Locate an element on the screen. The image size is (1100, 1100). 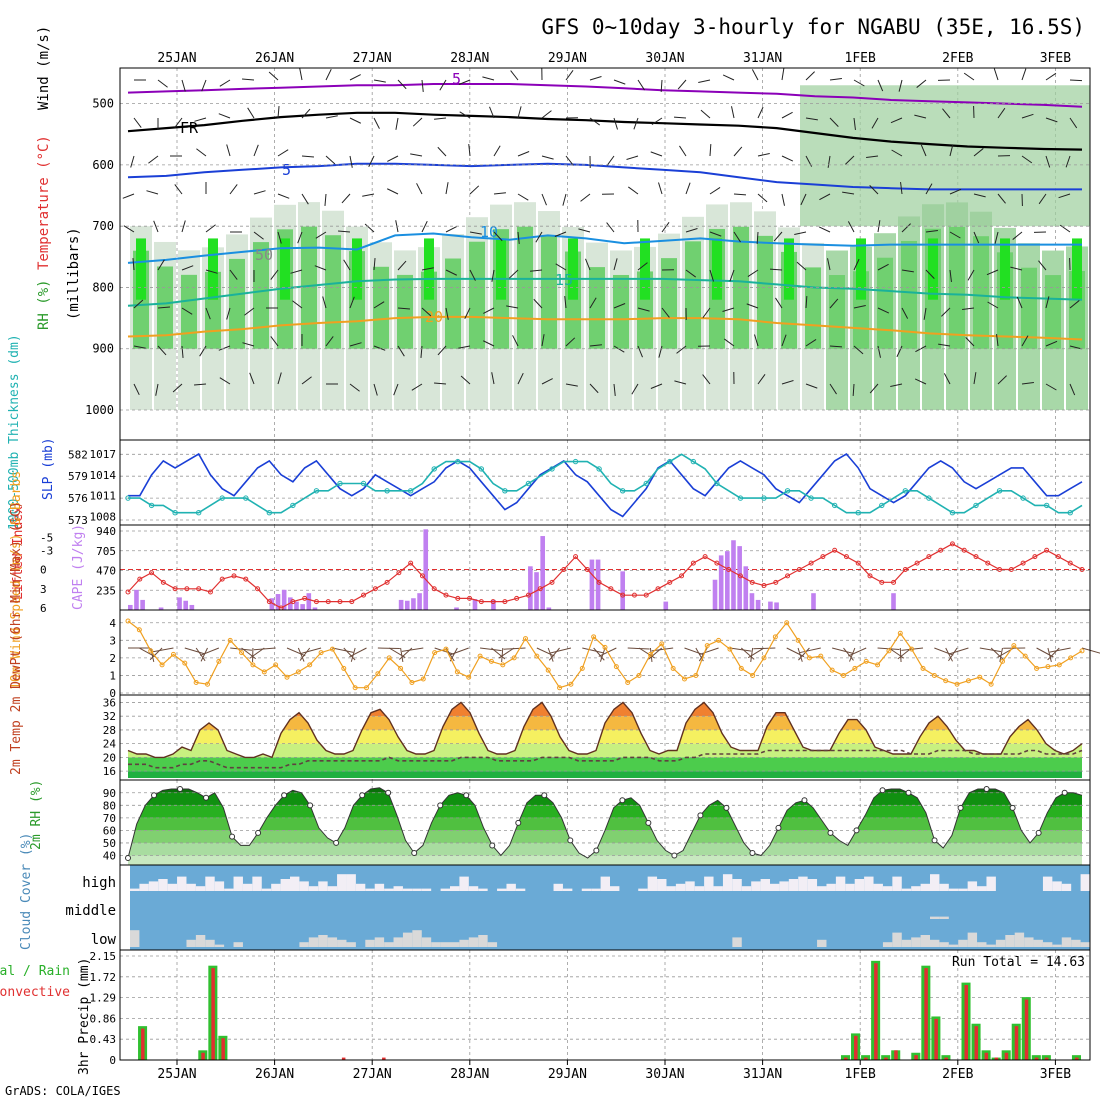
precip-rain-bar is located at coordinates (896, 1055).